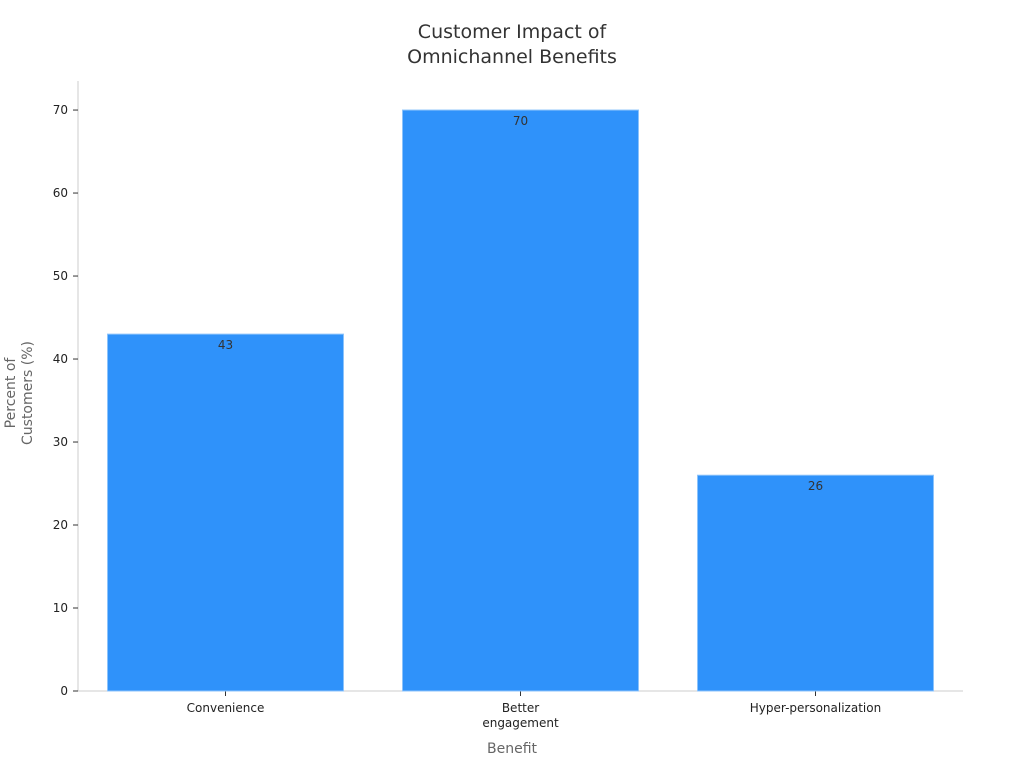 This screenshot has width=1024, height=768. I want to click on x-tick-label: Hyper-personalization, so click(815, 708).